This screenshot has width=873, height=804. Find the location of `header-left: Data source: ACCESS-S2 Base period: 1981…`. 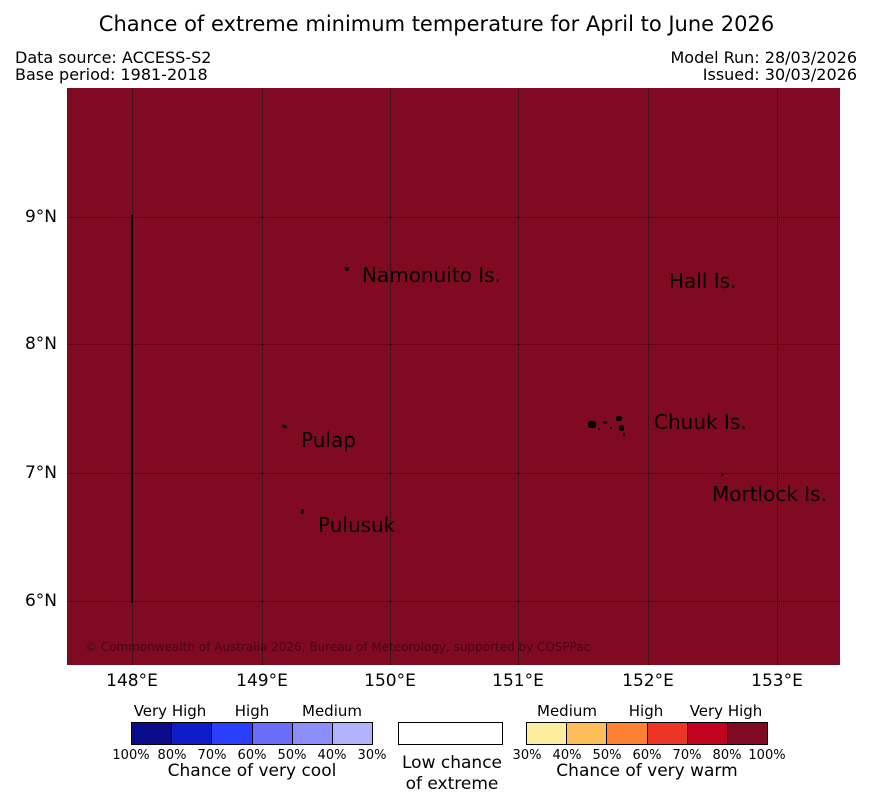

header-left: Data source: ACCESS-S2 Base period: 1981… is located at coordinates (113, 66).